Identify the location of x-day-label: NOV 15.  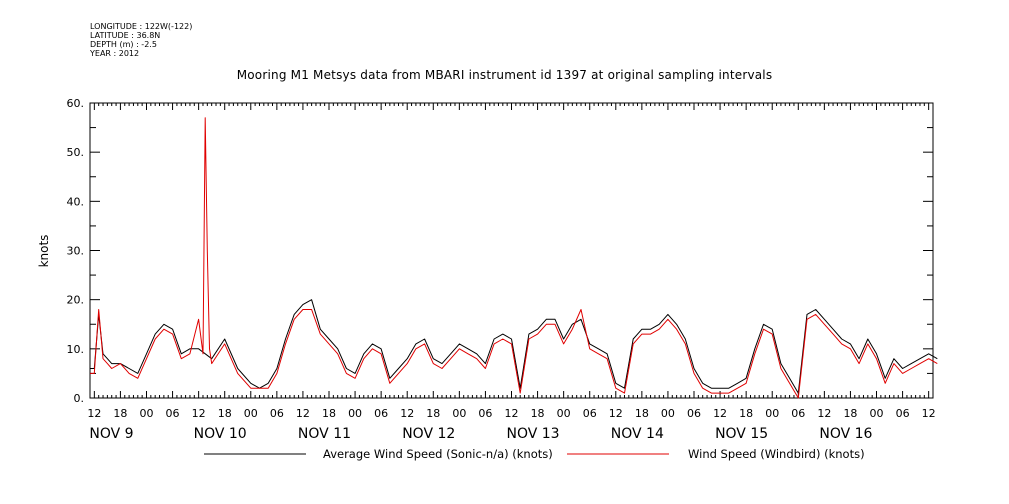
(741, 434).